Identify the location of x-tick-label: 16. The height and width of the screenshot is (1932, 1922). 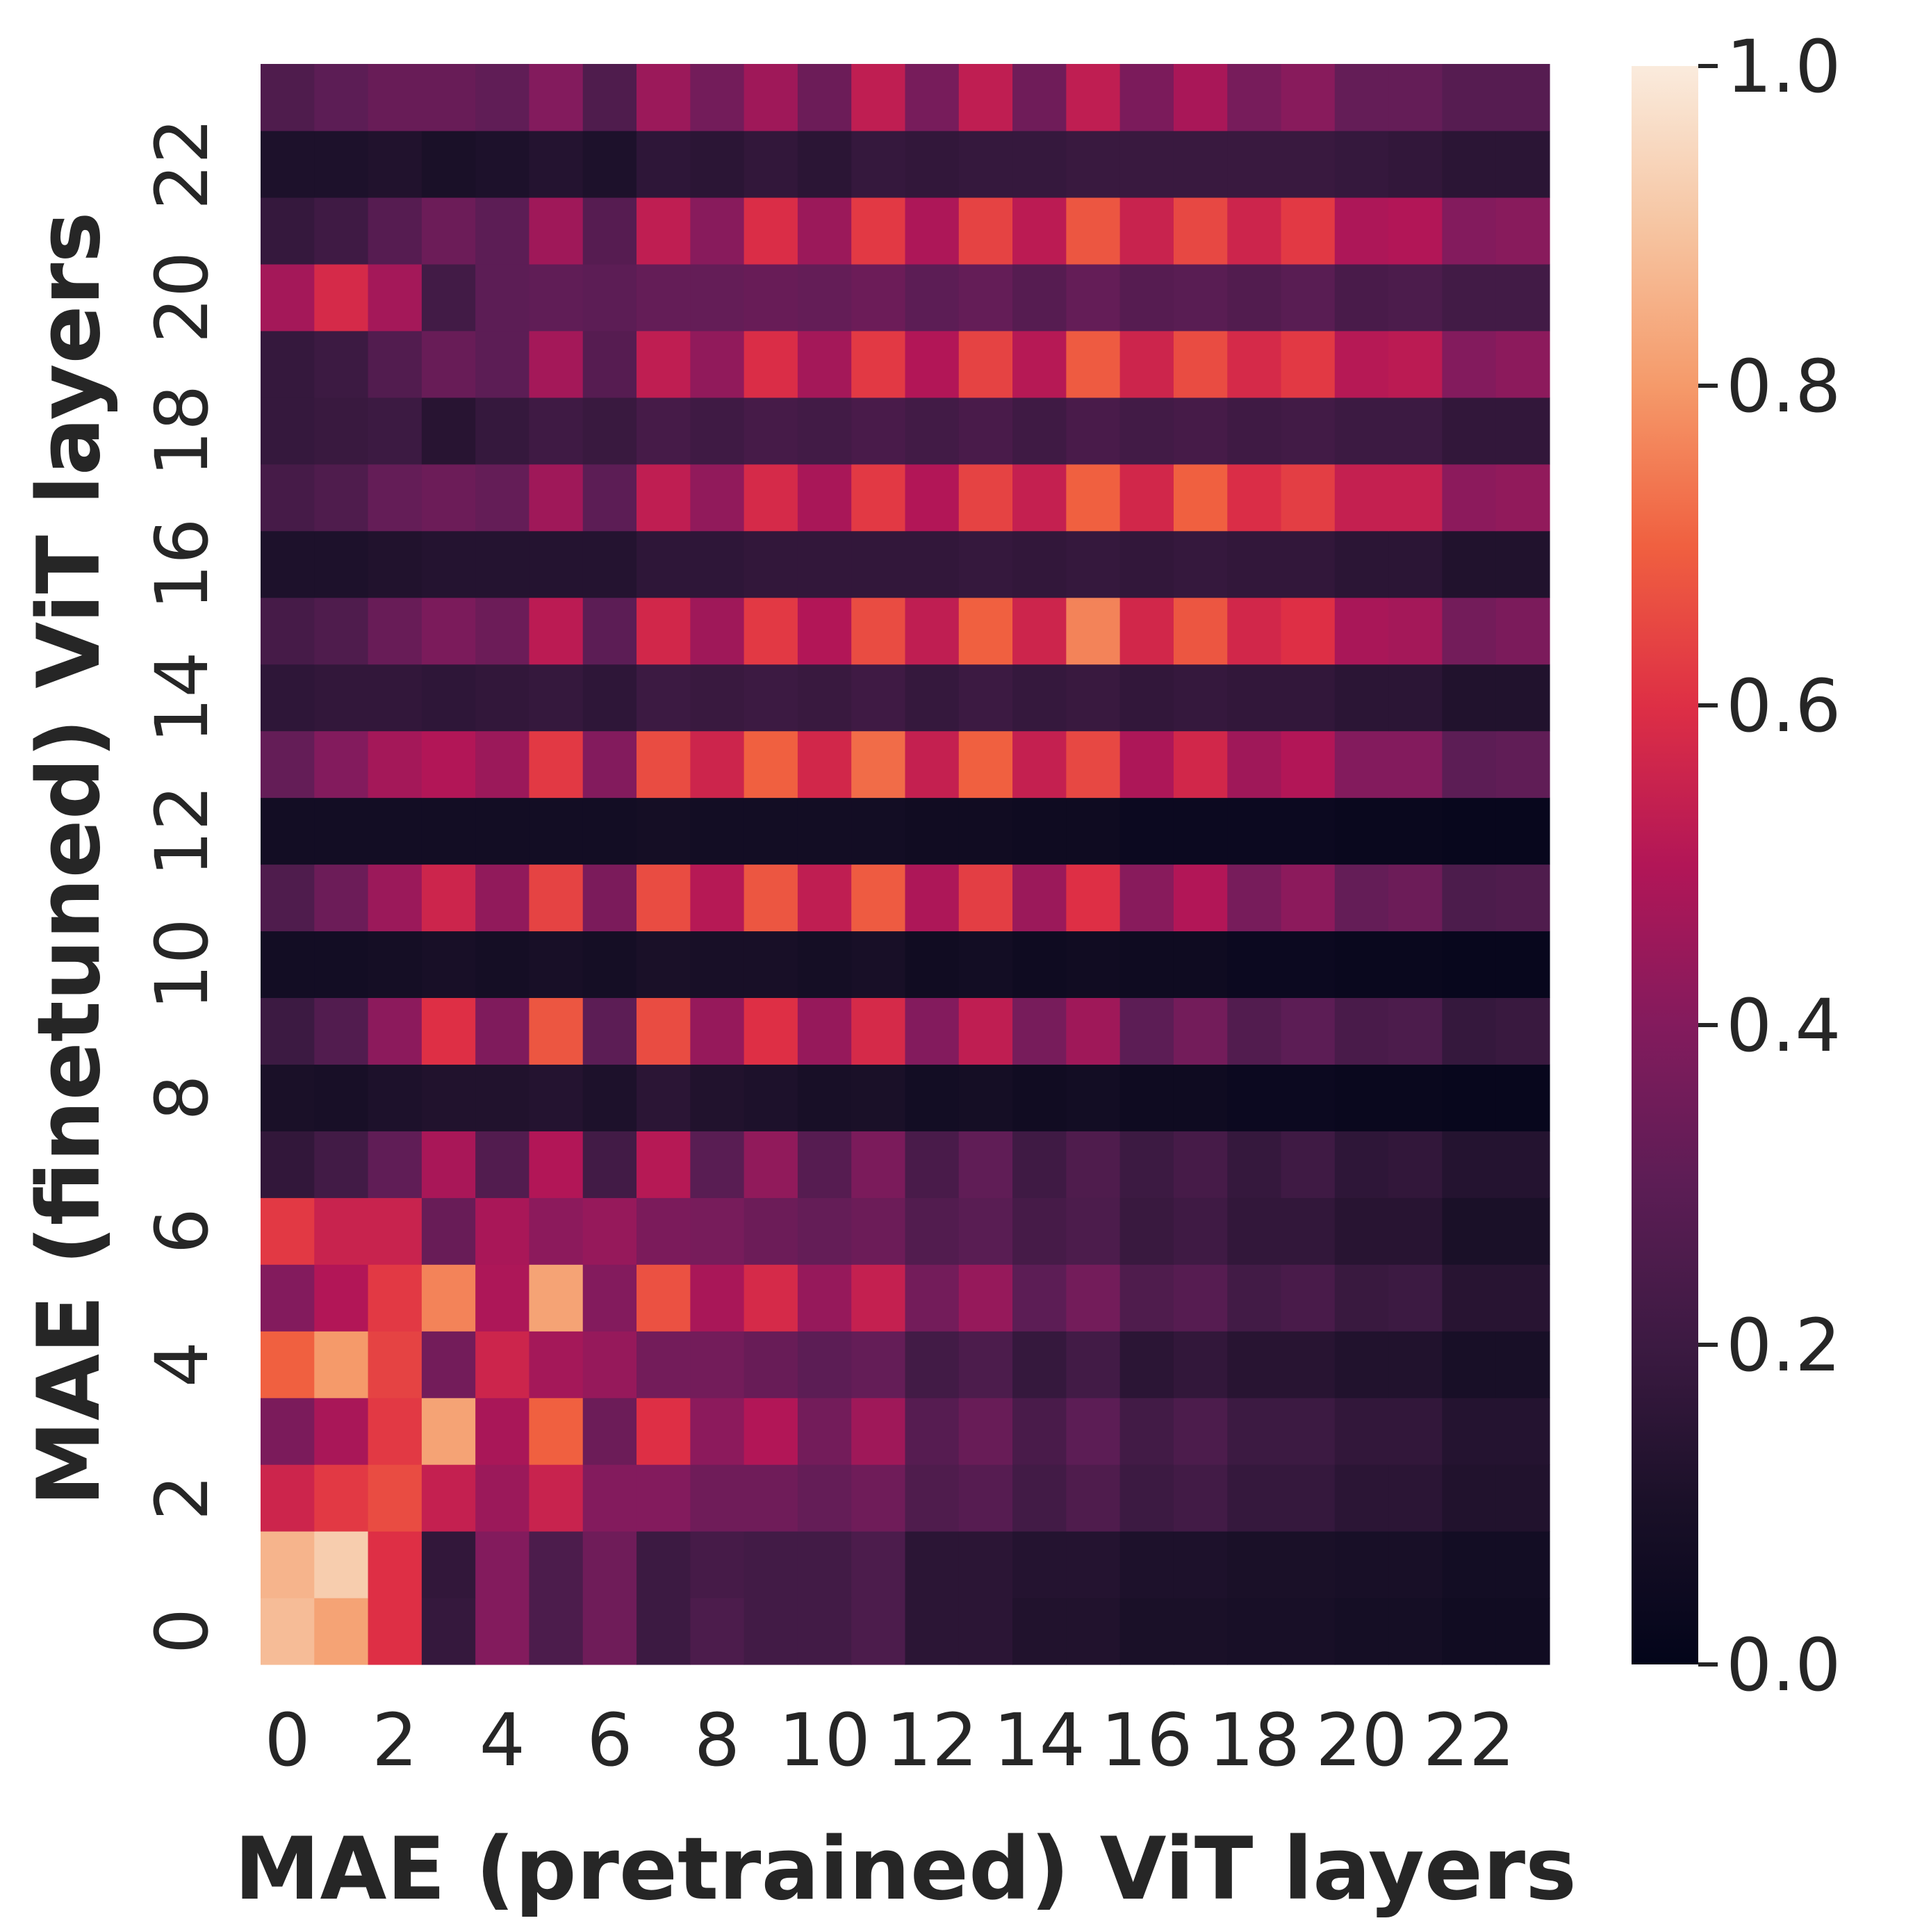
(1146, 1740).